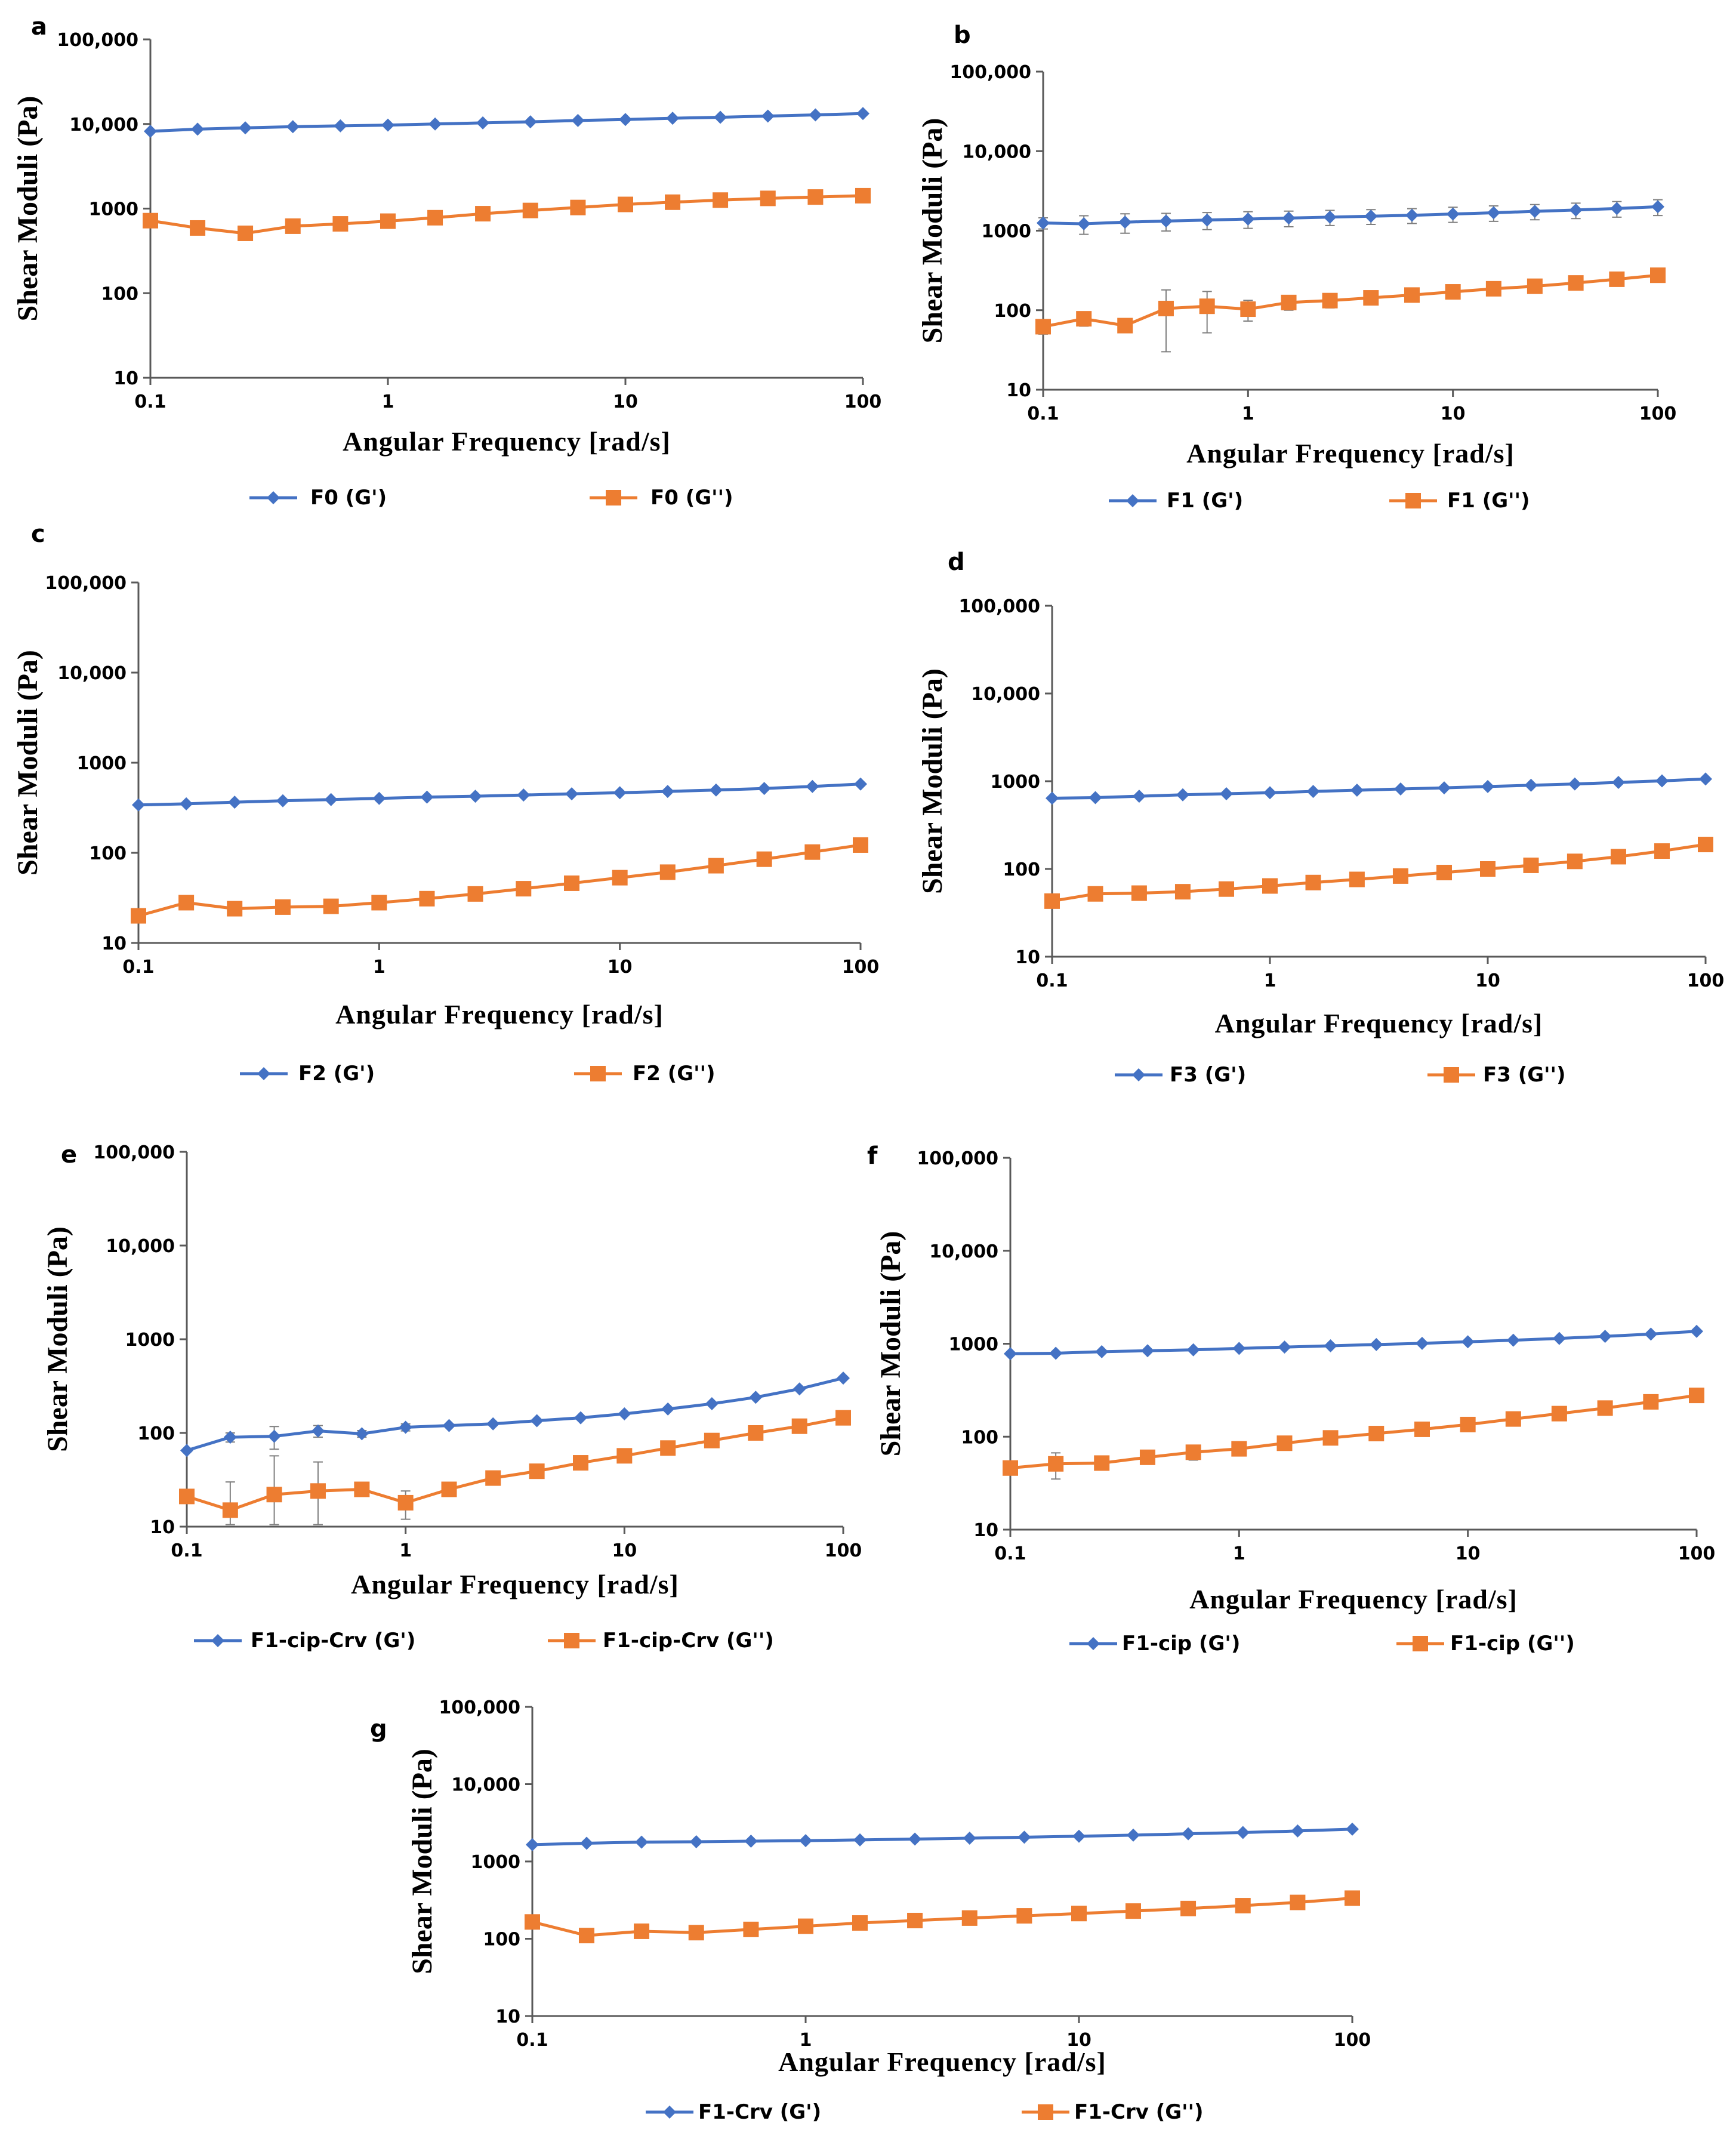 Image resolution: width=1736 pixels, height=2133 pixels. Describe the element at coordinates (1181, 1644) in the screenshot. I see `legend-label: F1-cip (G')` at that location.